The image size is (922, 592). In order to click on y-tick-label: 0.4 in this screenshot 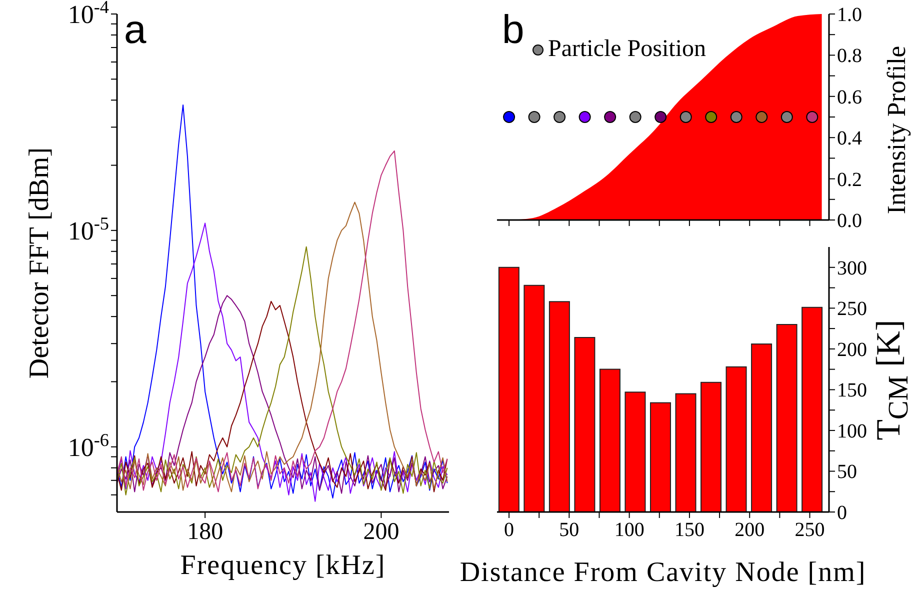, I will do `click(849, 139)`.